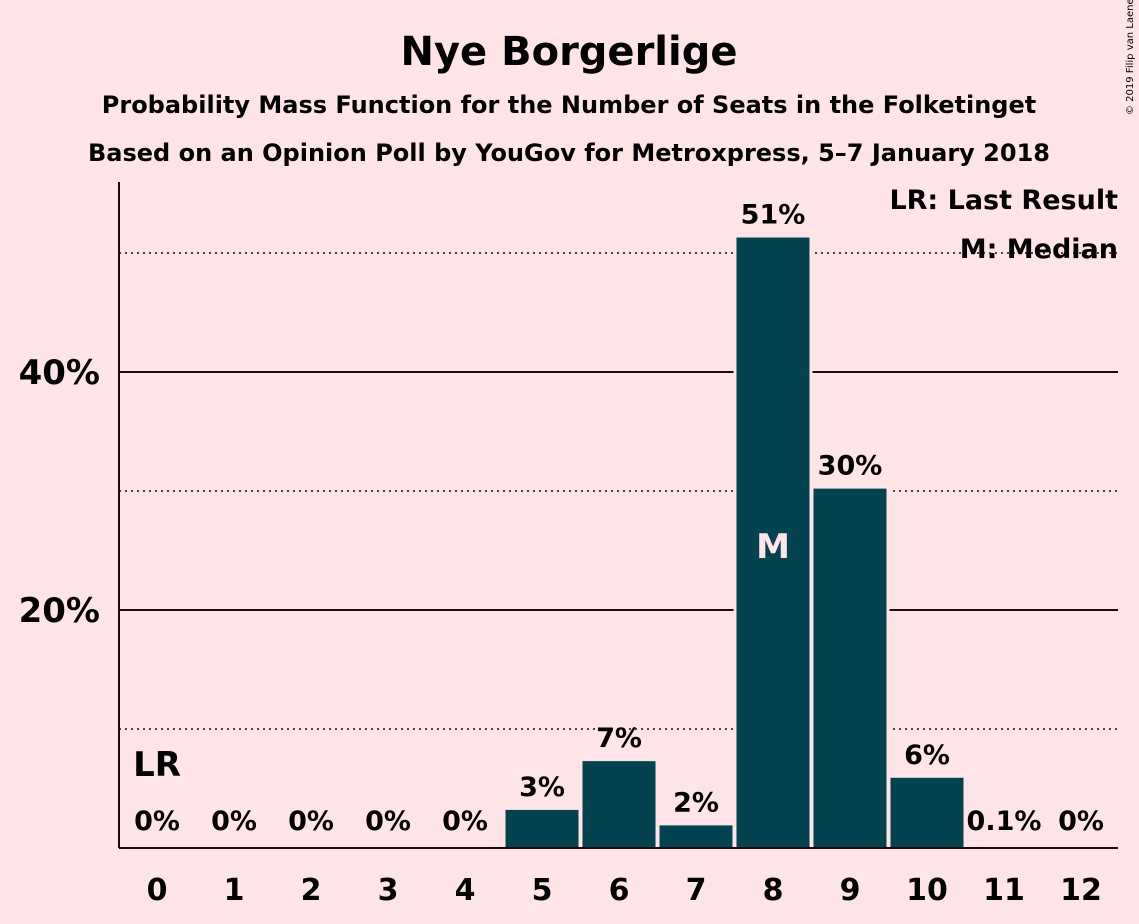 The width and height of the screenshot is (1139, 924). I want to click on x-tick-label: 3, so click(388, 890).